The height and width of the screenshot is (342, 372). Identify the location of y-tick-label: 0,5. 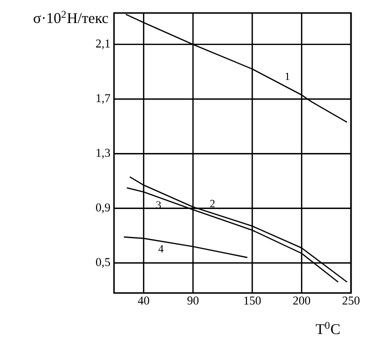
(103, 263).